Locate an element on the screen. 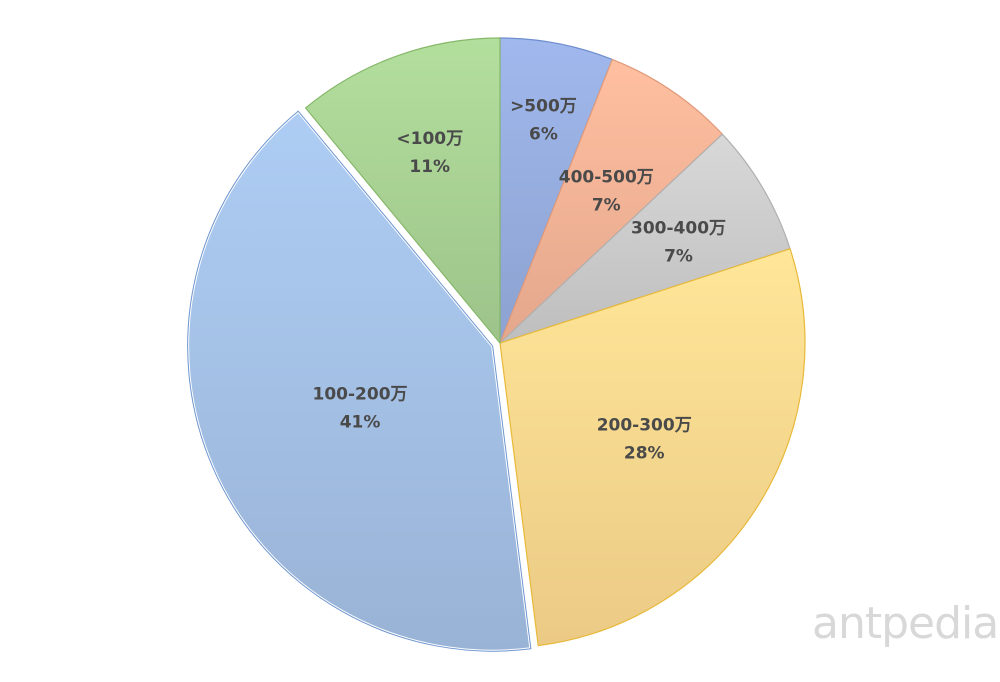  slice-category-label: <100万 is located at coordinates (429, 139).